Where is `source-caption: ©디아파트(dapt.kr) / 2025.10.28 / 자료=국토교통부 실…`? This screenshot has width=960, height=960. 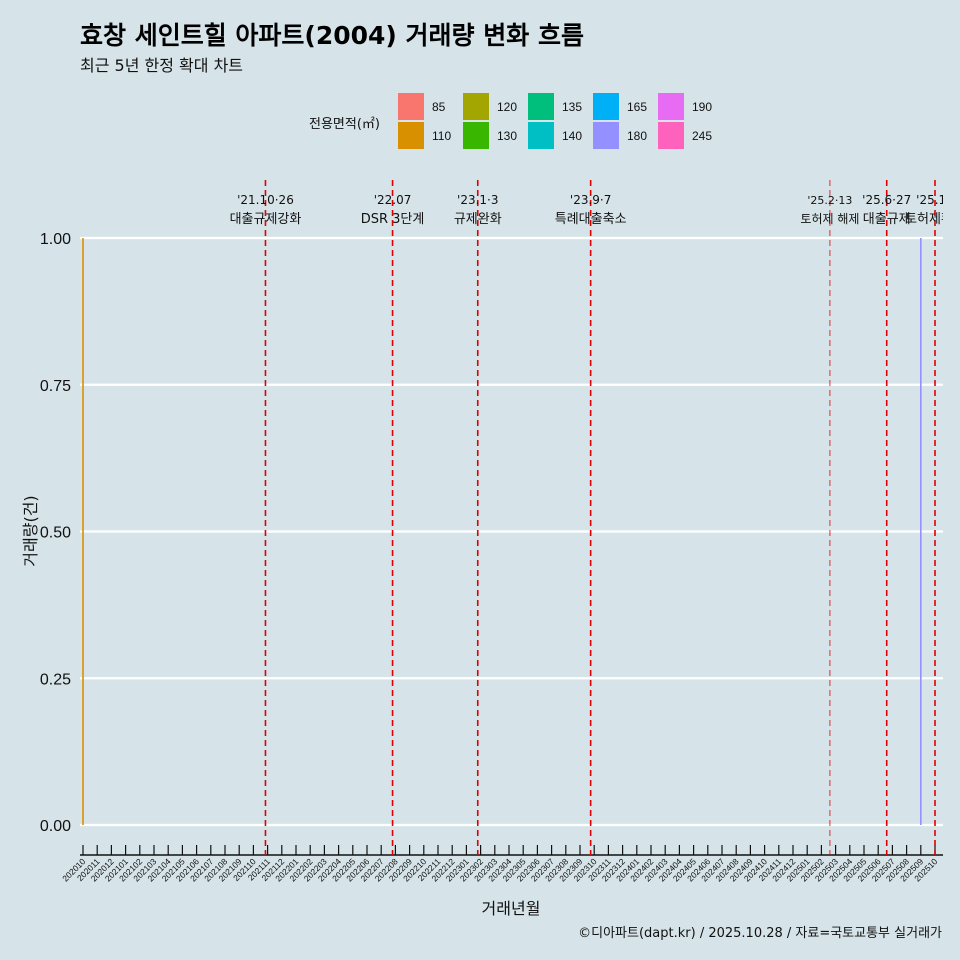
source-caption: ©디아파트(dapt.kr) / 2025.10.28 / 자료=국토교통부 실… is located at coordinates (760, 933).